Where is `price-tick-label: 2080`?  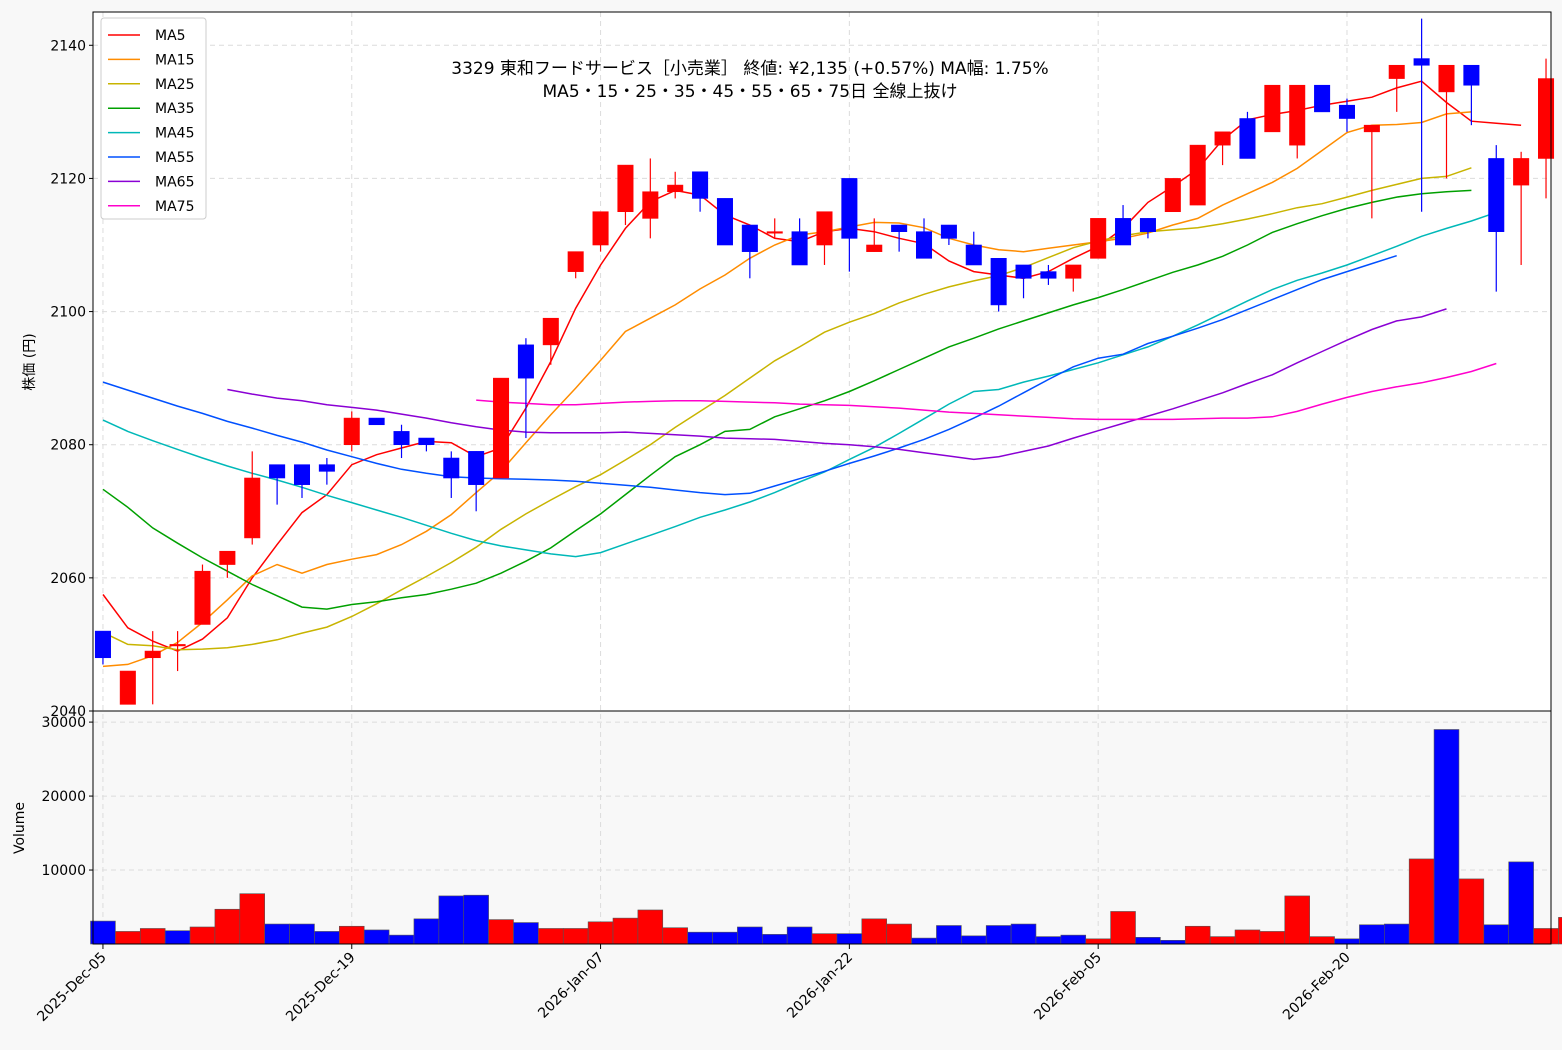 price-tick-label: 2080 is located at coordinates (68, 446).